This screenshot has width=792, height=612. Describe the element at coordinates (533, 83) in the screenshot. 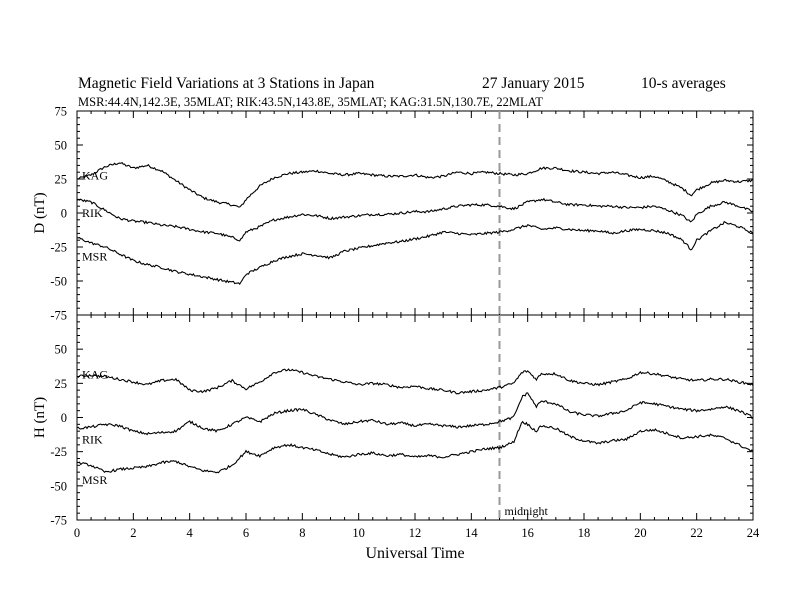

I see `figure-date: 27 January 2015` at that location.